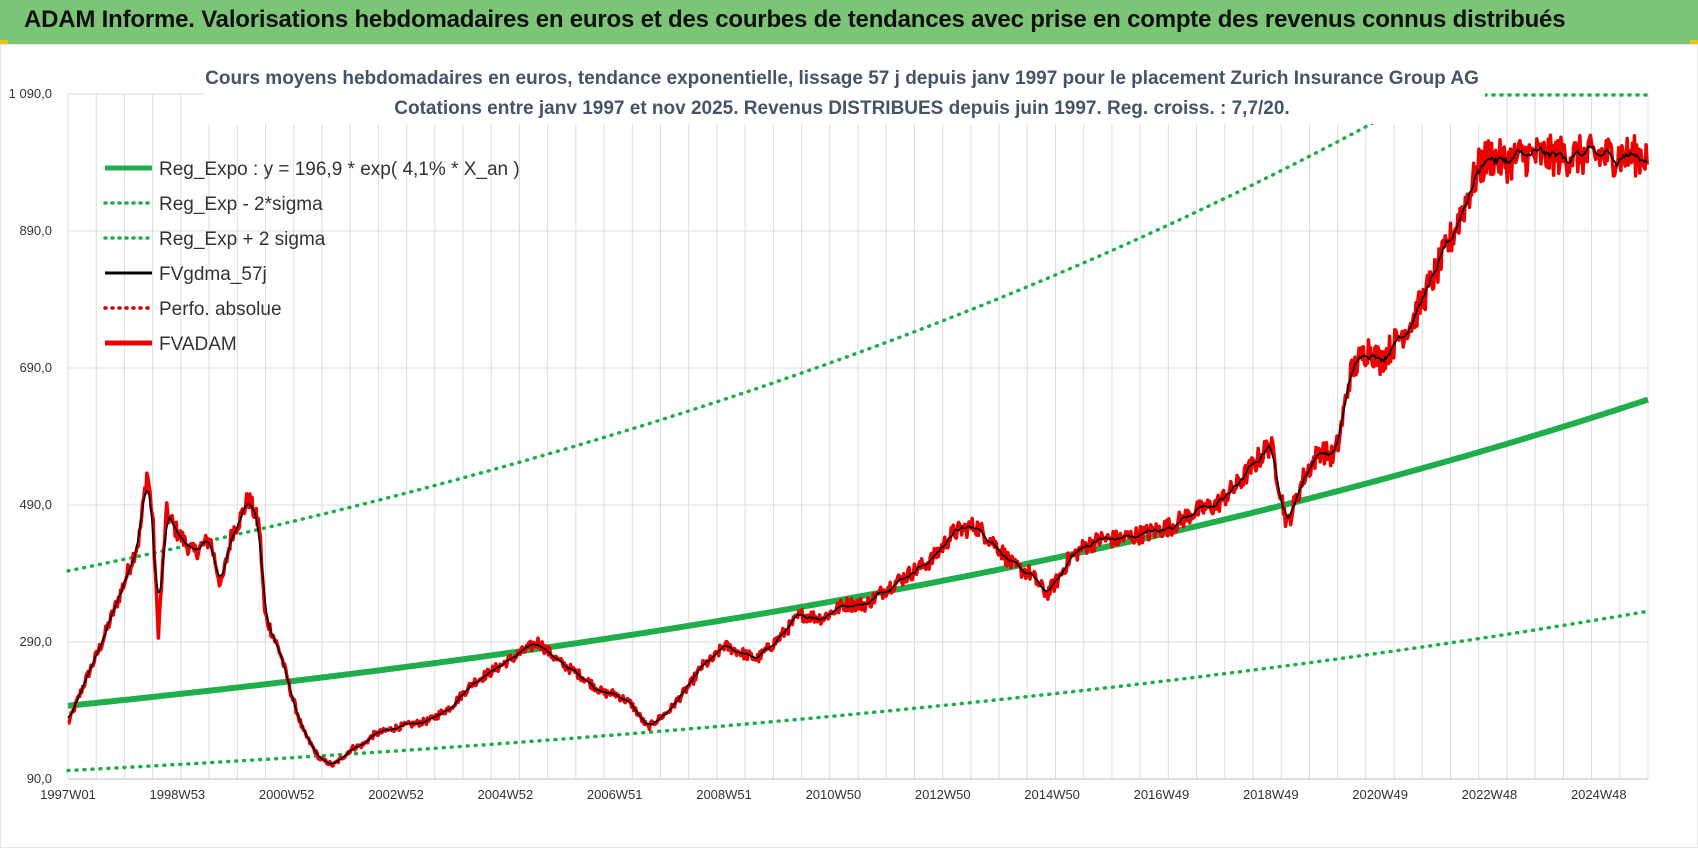  Describe the element at coordinates (198, 344) in the screenshot. I see `legend-label: FVADAM` at that location.